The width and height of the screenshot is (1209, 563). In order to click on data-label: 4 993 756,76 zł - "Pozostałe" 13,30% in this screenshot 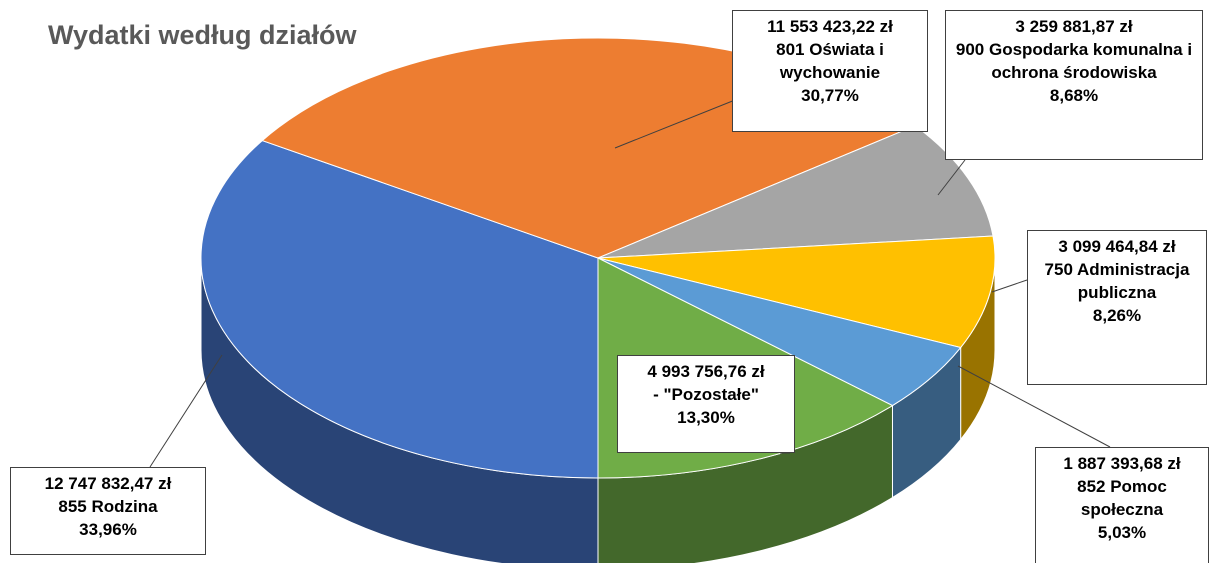, I will do `click(706, 404)`.